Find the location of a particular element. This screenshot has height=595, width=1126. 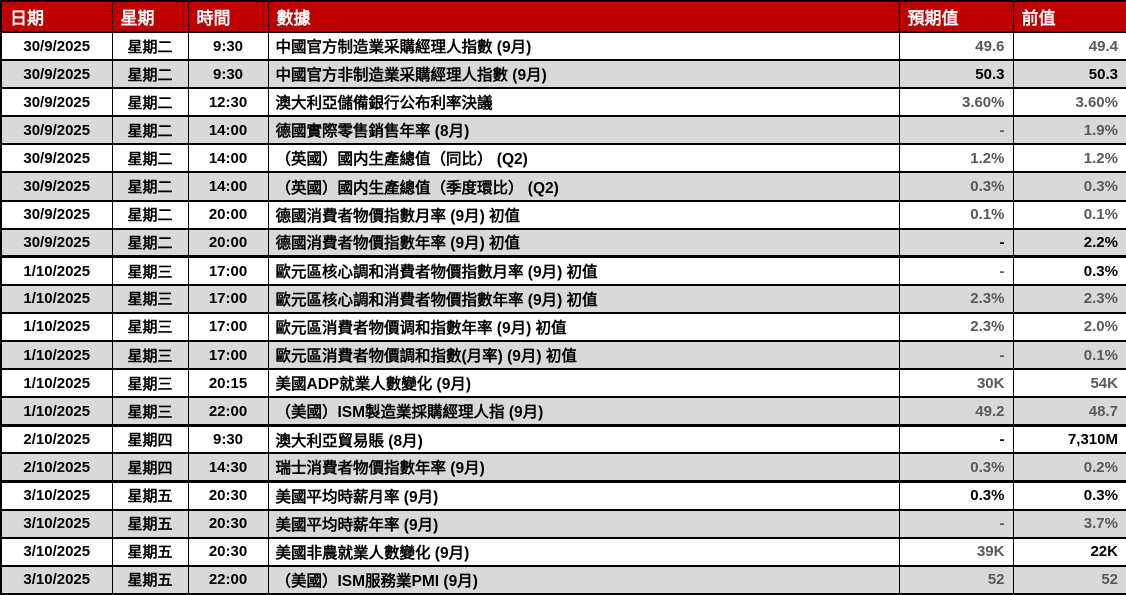

event-cell: （美國）ISM製造業採購經理人指 (9月) is located at coordinates (583, 411).